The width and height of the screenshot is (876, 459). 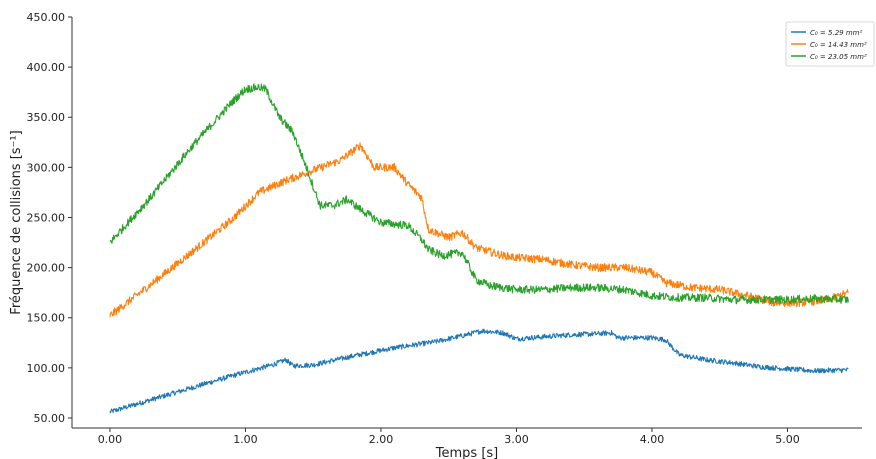 I want to click on y-tick-label: 50.00, so click(x=50, y=418).